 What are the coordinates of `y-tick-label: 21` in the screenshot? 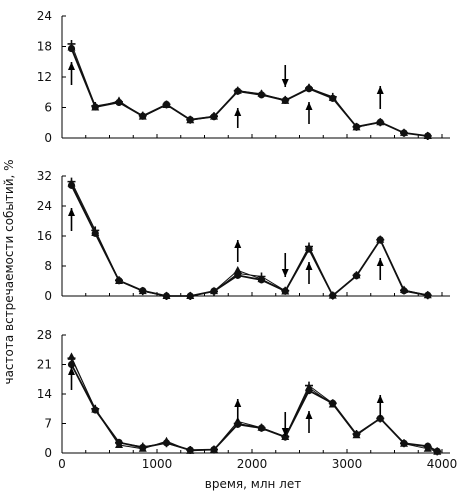 It's located at (44, 365).